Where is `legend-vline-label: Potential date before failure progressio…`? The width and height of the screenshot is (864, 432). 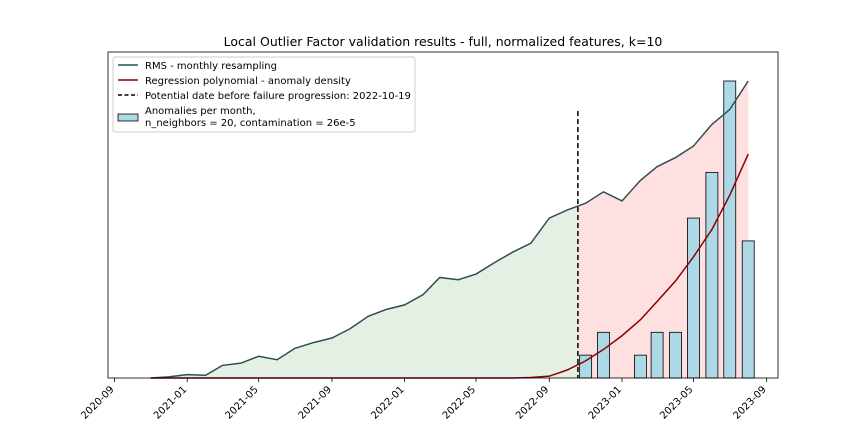
legend-vline-label: Potential date before failure progressio… is located at coordinates (278, 96).